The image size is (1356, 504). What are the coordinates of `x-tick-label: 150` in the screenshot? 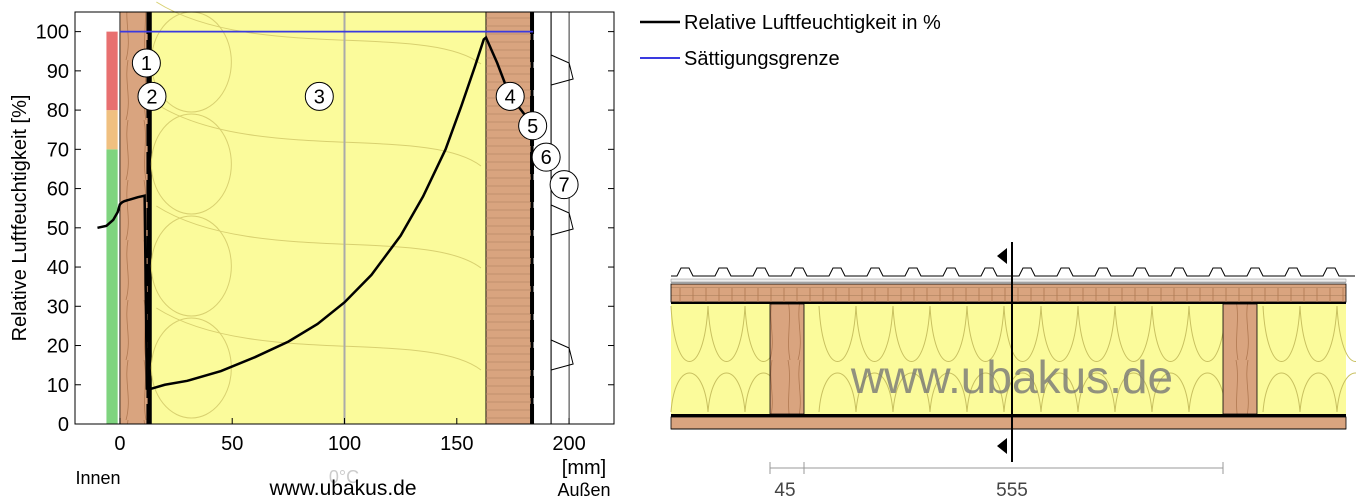 It's located at (456, 444).